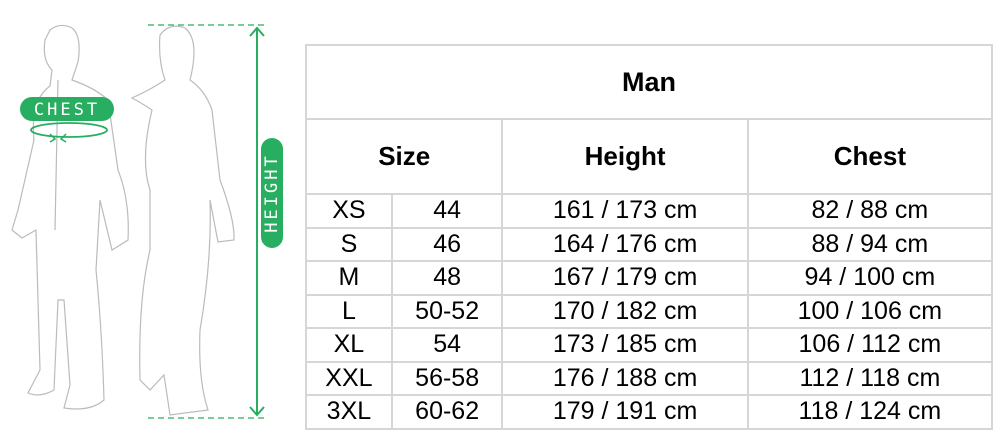 Image resolution: width=1000 pixels, height=436 pixels. I want to click on cell-chest: 118 / 124 cm, so click(870, 412).